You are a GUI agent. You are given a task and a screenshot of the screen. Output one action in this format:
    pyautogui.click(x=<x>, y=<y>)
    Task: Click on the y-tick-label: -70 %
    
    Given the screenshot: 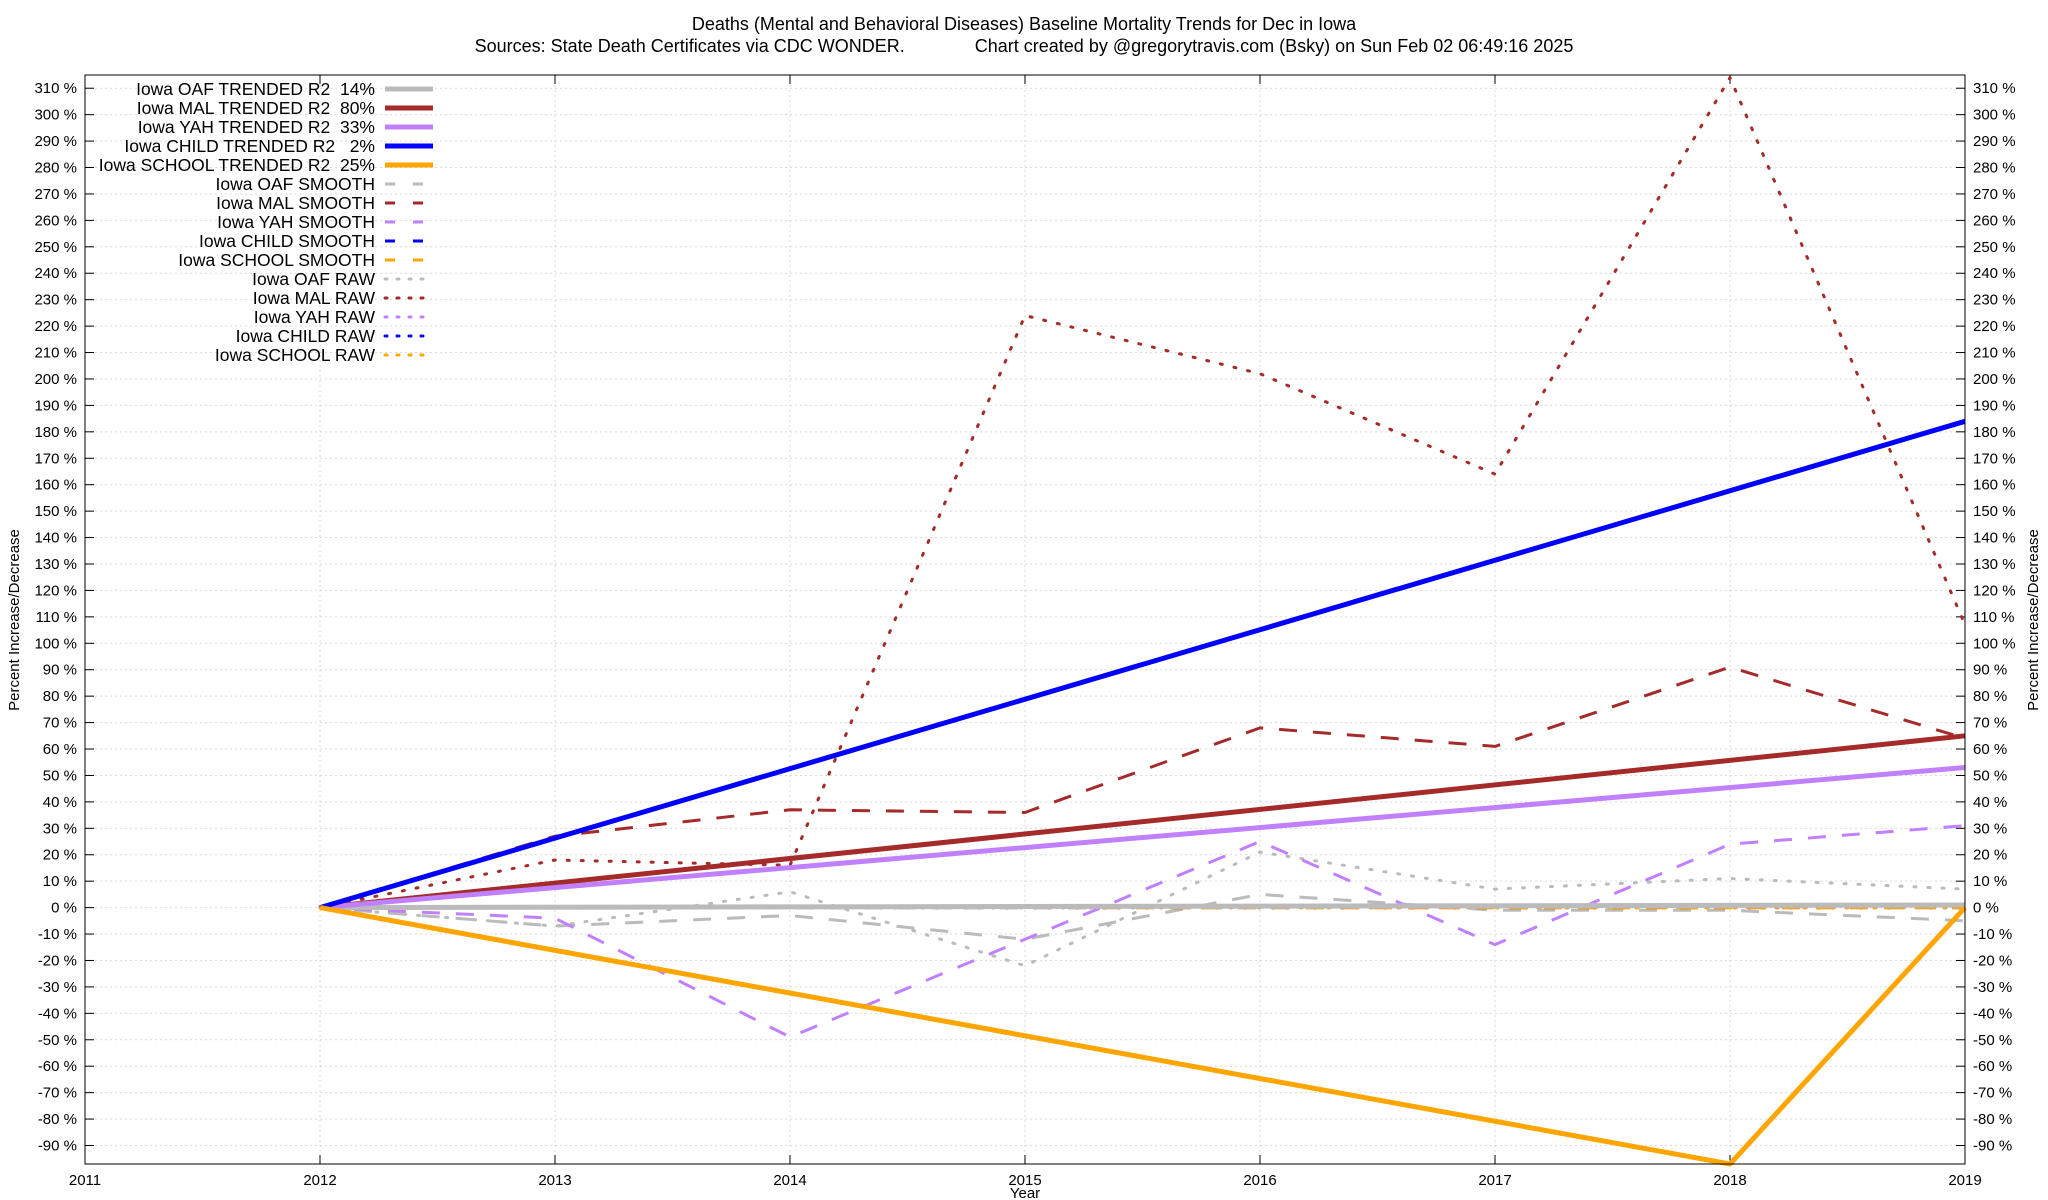 What is the action you would take?
    pyautogui.click(x=57, y=1093)
    